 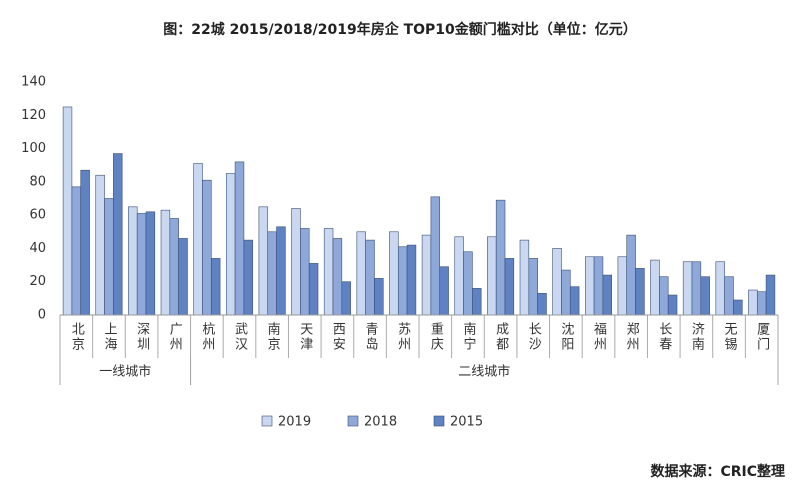 I want to click on group-label: 二线城市, so click(x=484, y=372).